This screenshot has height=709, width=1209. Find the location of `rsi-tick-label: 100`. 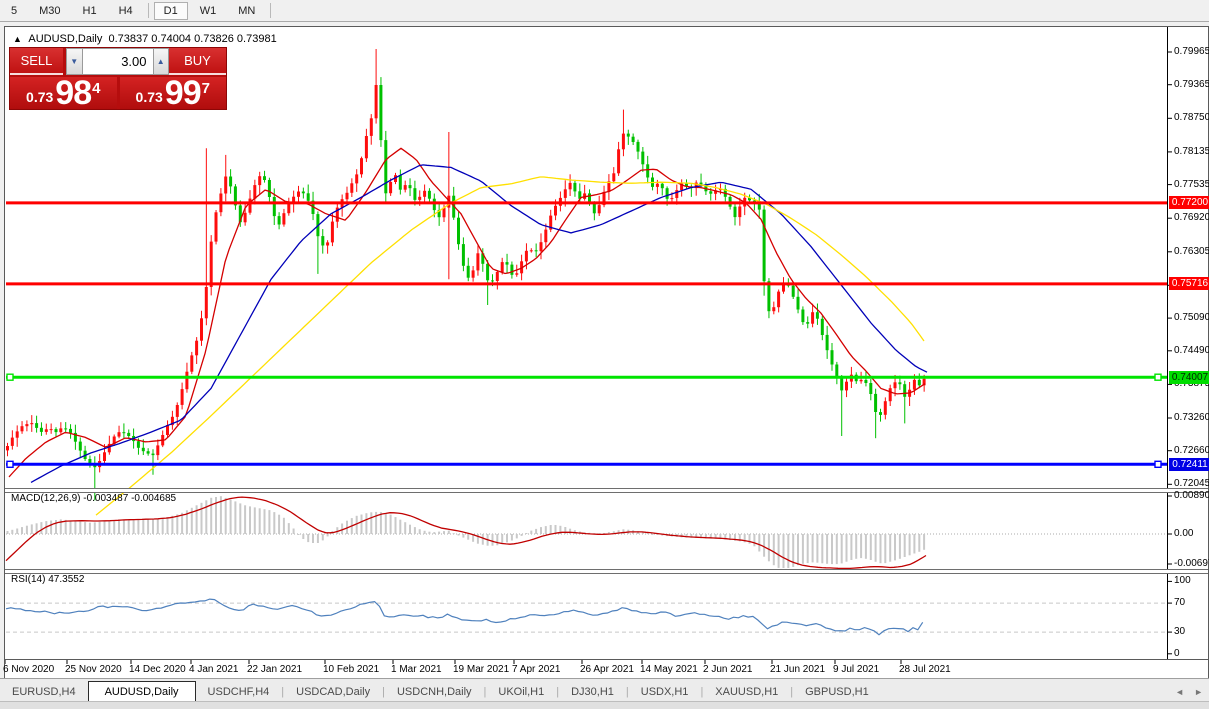

rsi-tick-label: 100 is located at coordinates (1182, 580).